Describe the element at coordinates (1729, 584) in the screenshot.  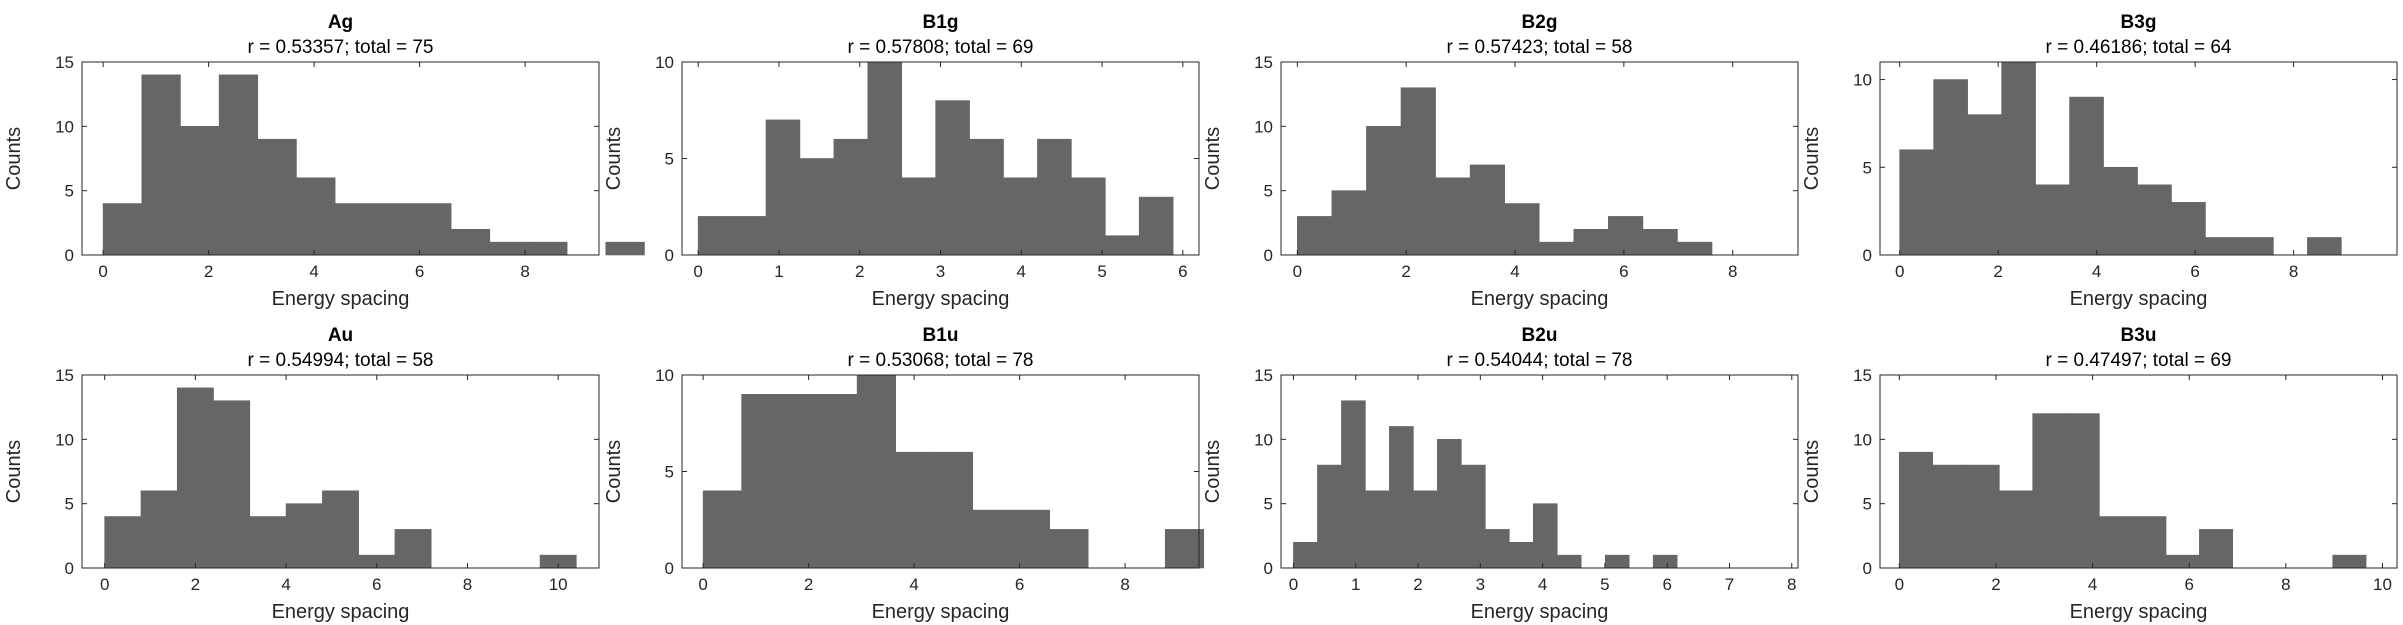
I see `x-tick-label: 7` at that location.